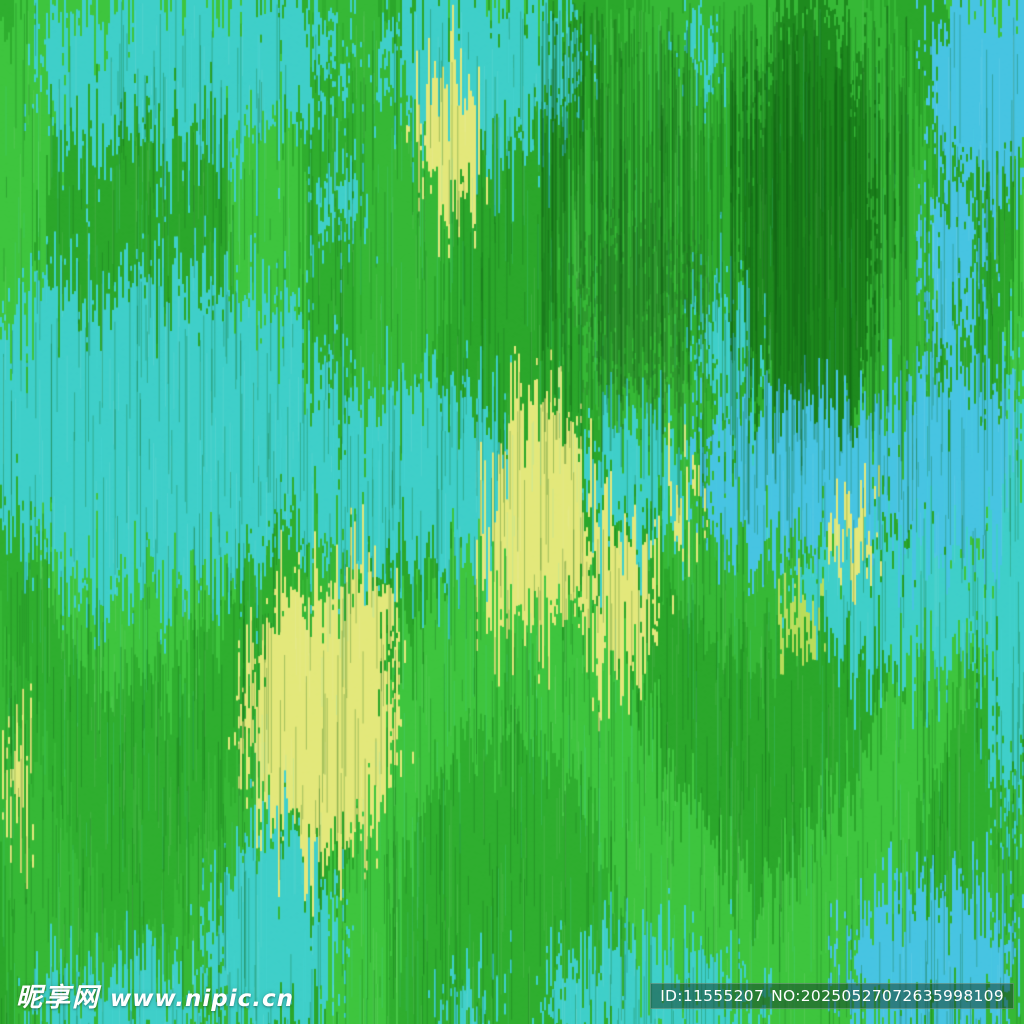  What do you see at coordinates (202, 999) in the screenshot?
I see `watermark-site-url: www.nipic.cn` at bounding box center [202, 999].